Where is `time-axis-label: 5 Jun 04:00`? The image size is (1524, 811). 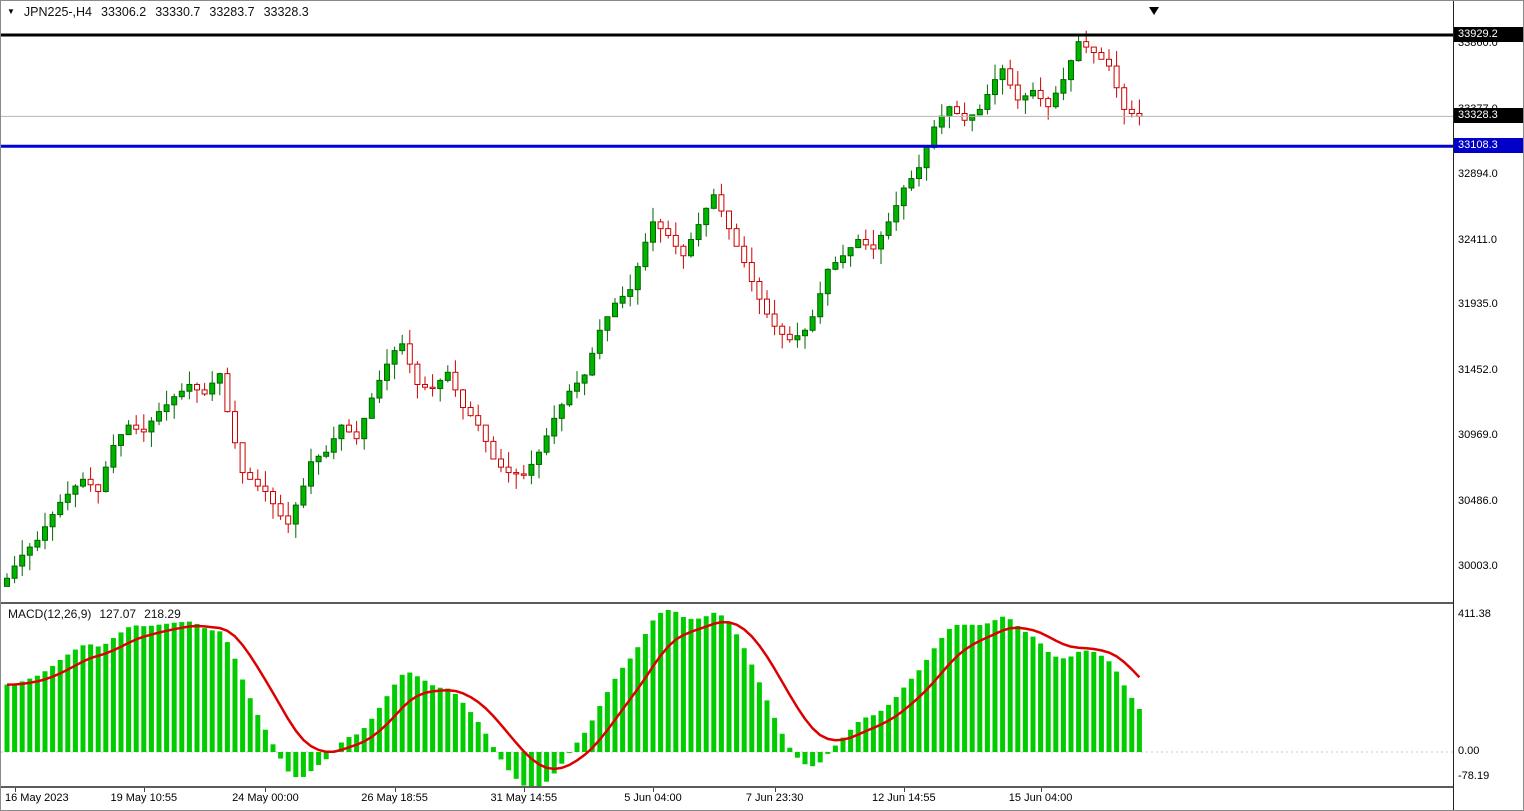
time-axis-label: 5 Jun 04:00 is located at coordinates (653, 798).